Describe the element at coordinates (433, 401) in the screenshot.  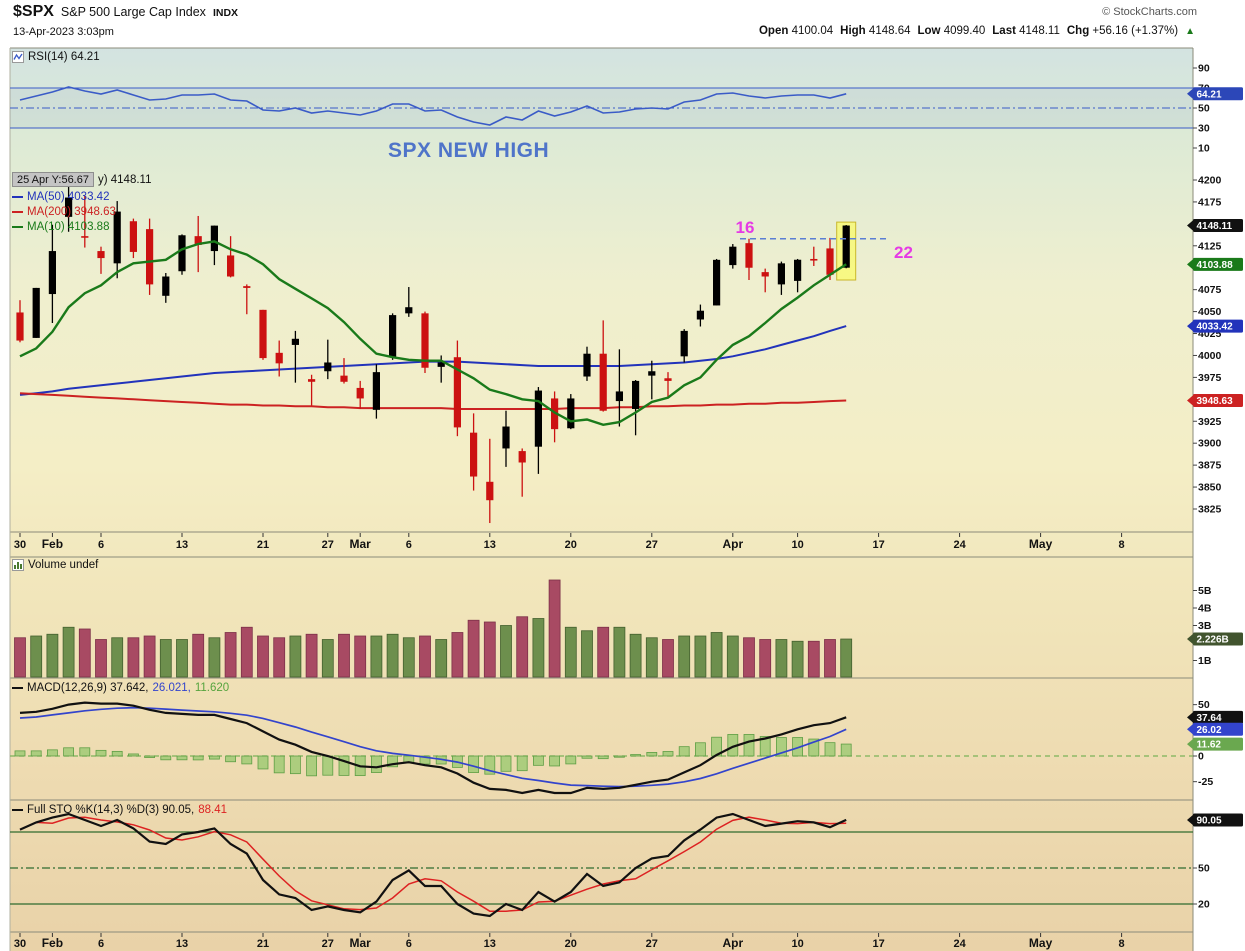
I see `ma-line-MA(200)` at that location.